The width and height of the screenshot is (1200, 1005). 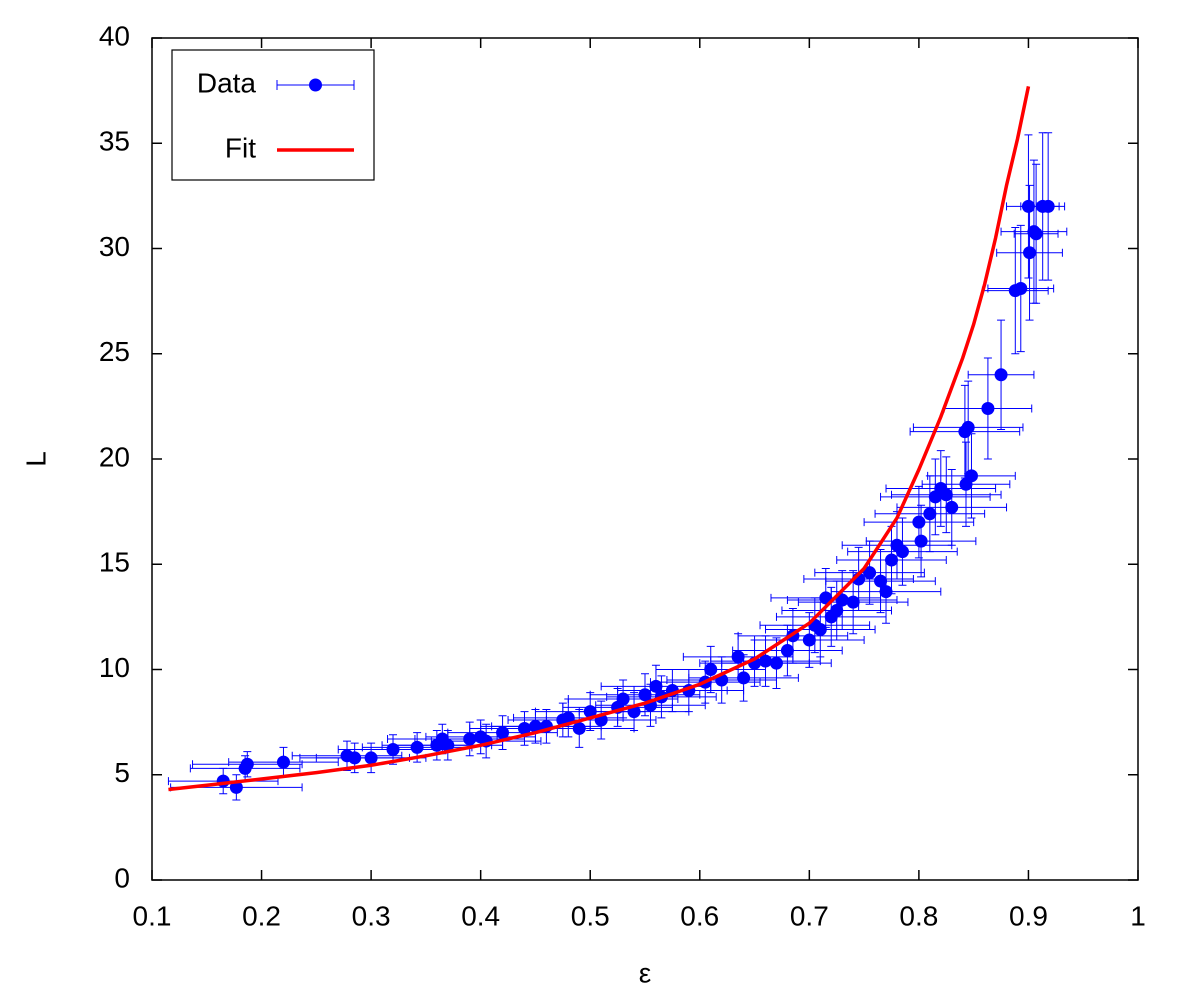 What do you see at coordinates (35, 459) in the screenshot?
I see `y-axis-label: L` at bounding box center [35, 459].